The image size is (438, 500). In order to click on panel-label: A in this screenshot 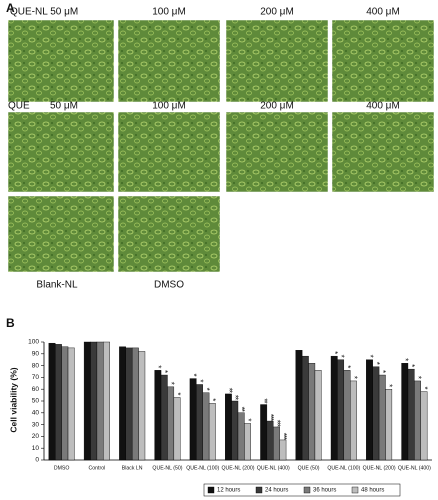, I will do `click(10, 8)`.